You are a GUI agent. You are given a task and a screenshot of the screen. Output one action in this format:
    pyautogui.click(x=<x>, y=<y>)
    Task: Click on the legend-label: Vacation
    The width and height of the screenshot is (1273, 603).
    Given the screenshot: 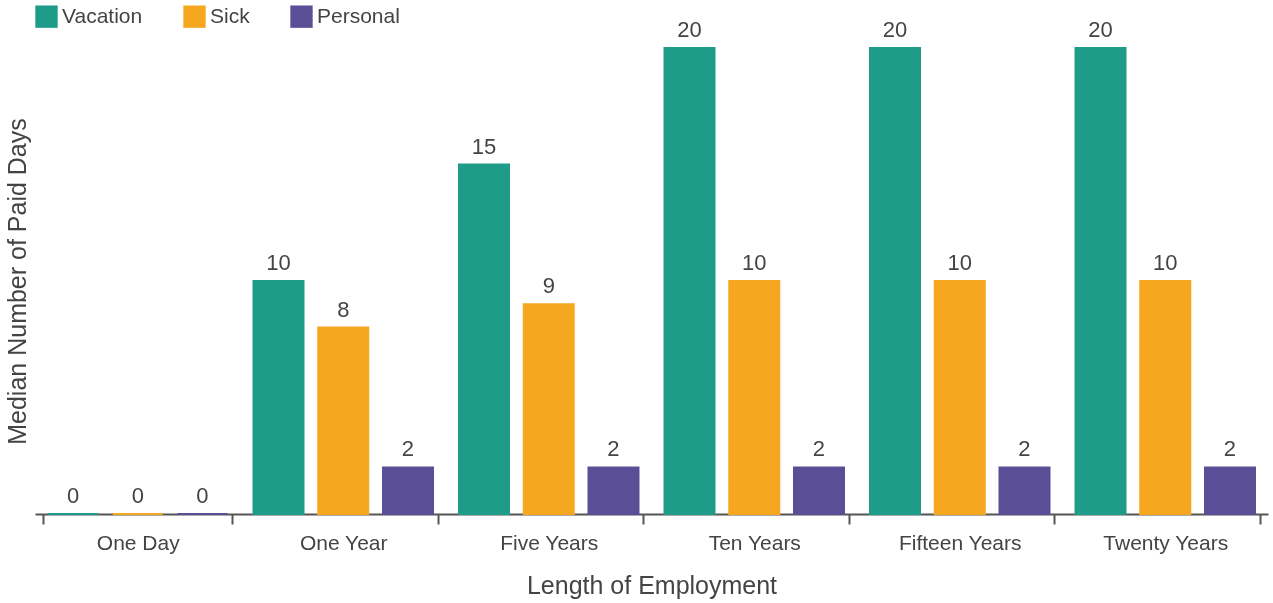 What is the action you would take?
    pyautogui.click(x=102, y=15)
    